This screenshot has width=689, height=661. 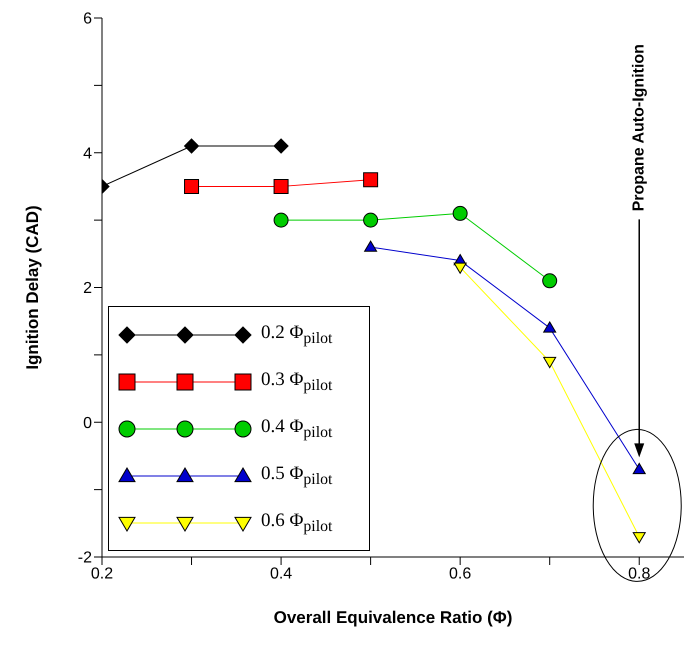 What do you see at coordinates (87, 289) in the screenshot?
I see `y-tick-label: 2` at bounding box center [87, 289].